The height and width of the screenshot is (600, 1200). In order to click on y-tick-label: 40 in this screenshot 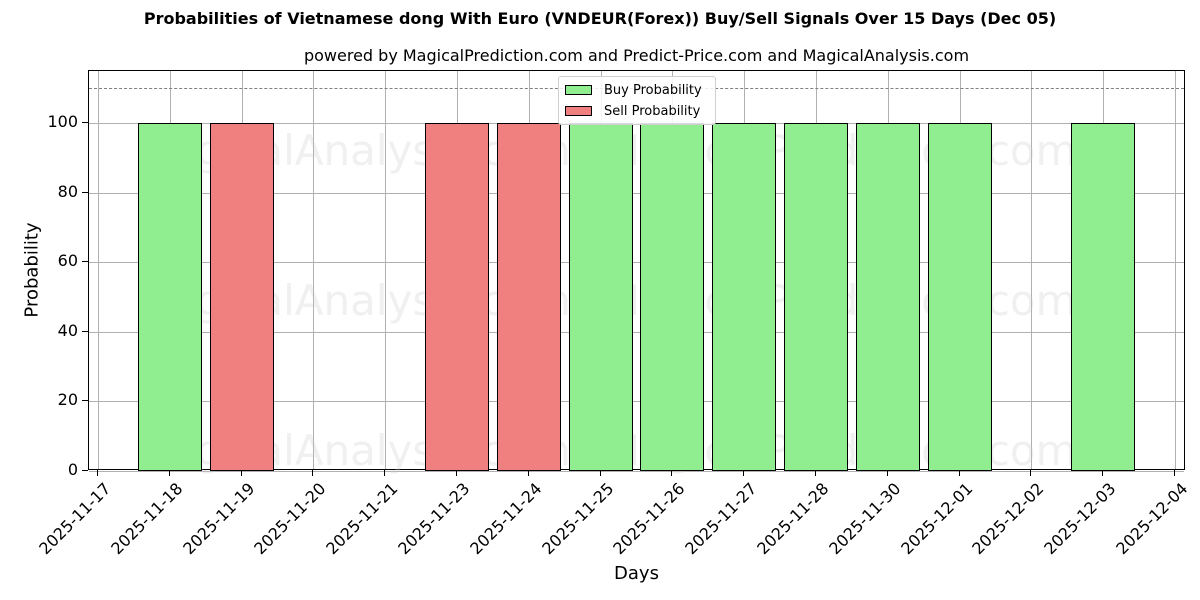, I will do `click(67, 330)`.